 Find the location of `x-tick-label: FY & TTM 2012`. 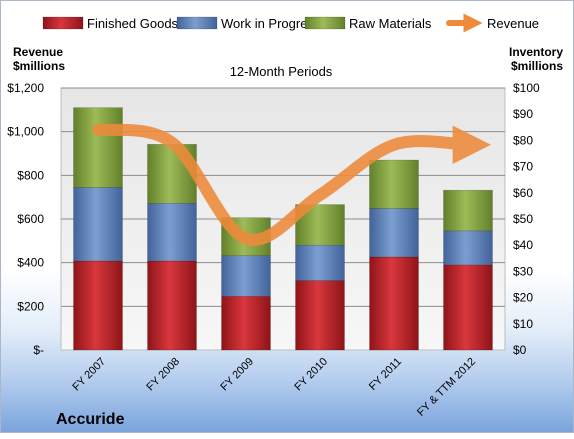

x-tick-label: FY & TTM 2012 is located at coordinates (446, 387).